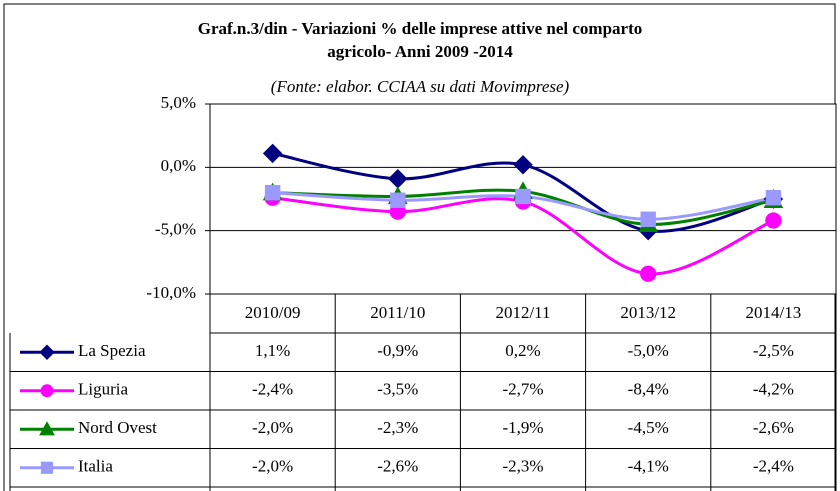  I want to click on legend-label: Italia, so click(95, 466).